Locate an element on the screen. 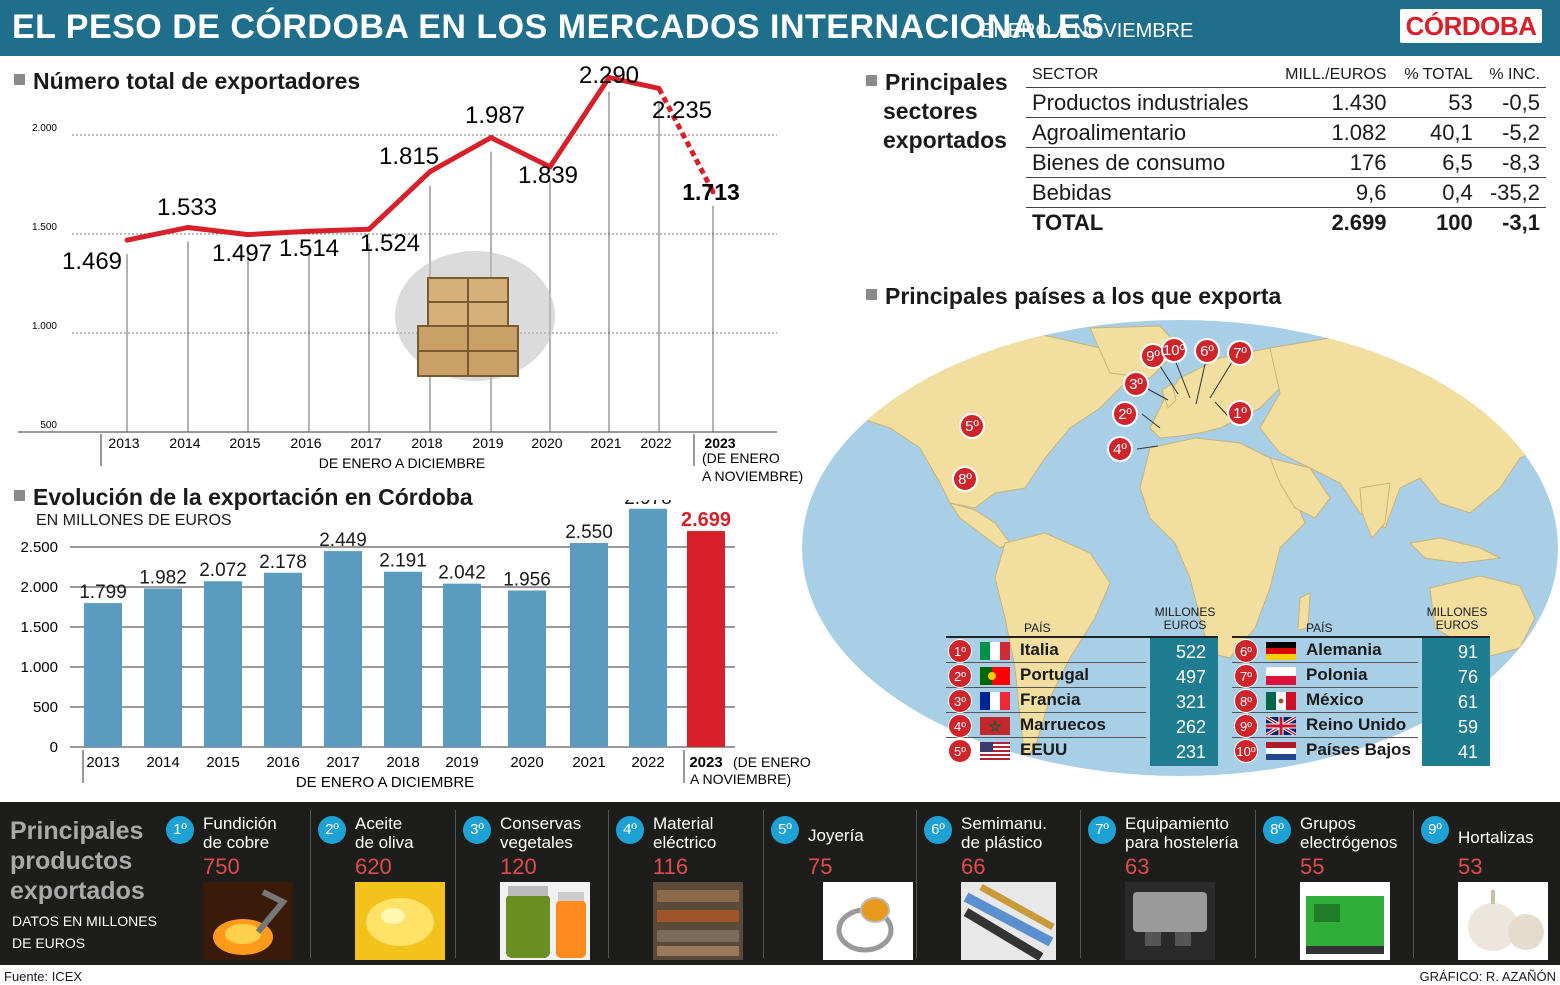  x-tick-label: 2014 is located at coordinates (162, 762).